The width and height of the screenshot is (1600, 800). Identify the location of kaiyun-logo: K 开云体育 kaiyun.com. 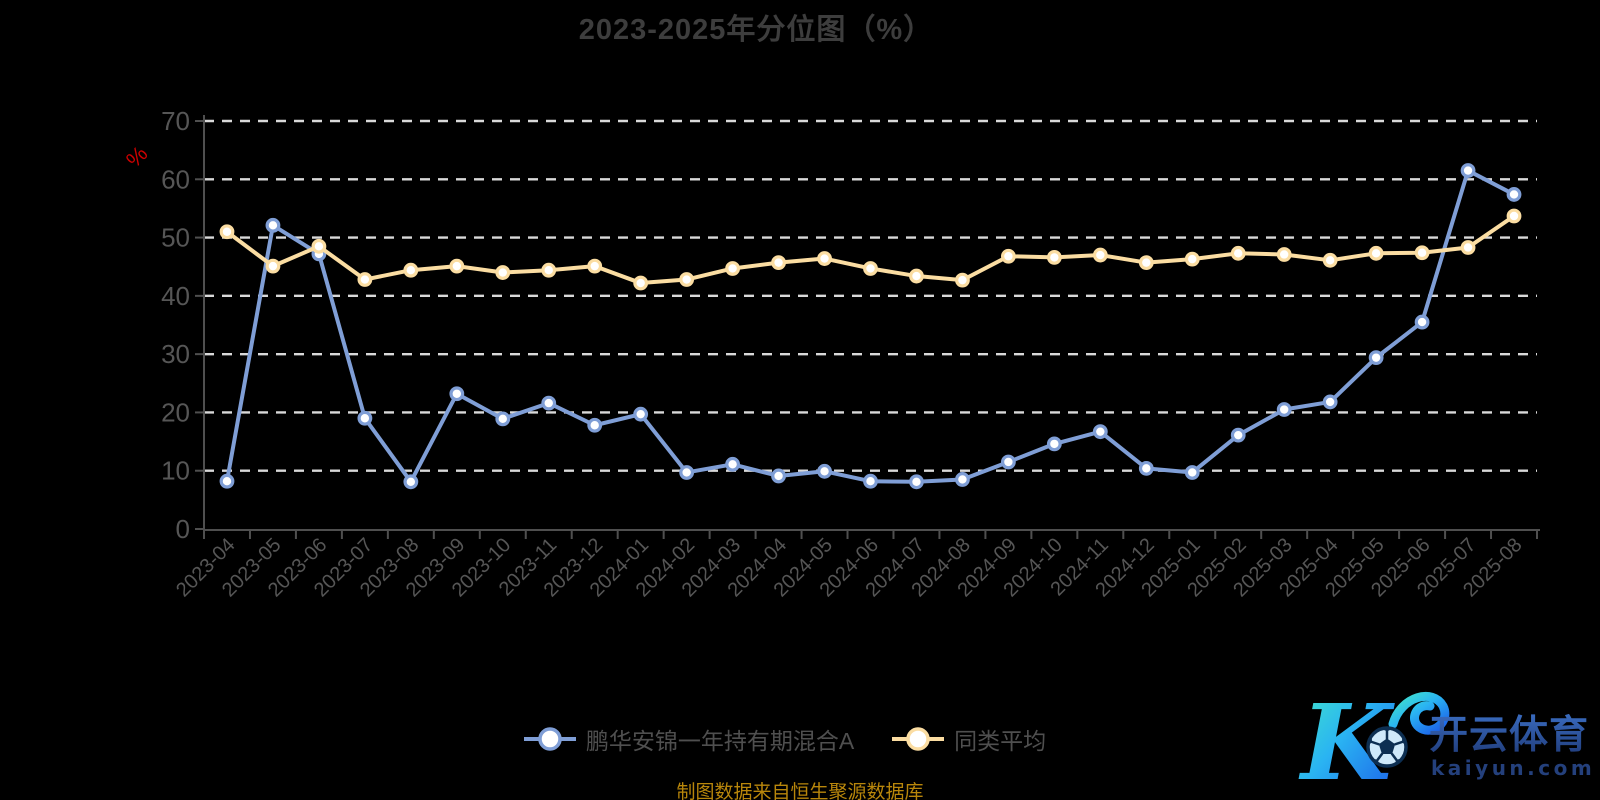
(1446, 740).